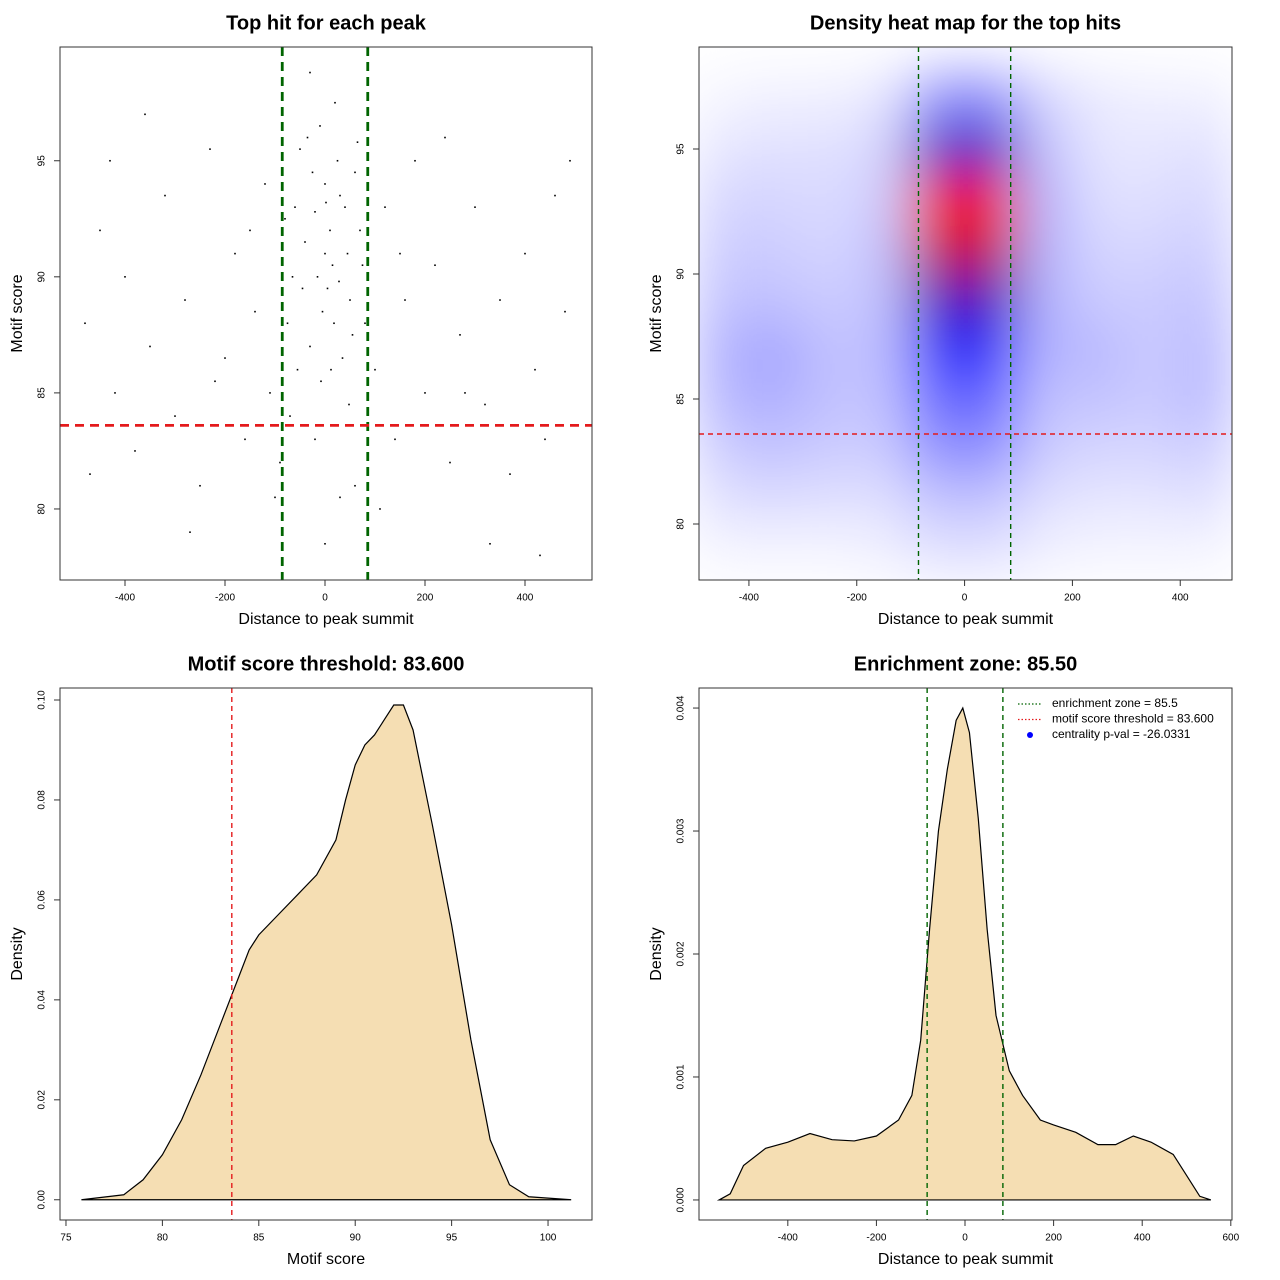  What do you see at coordinates (356, 1238) in the screenshot?
I see `x-tick-label: 90` at bounding box center [356, 1238].